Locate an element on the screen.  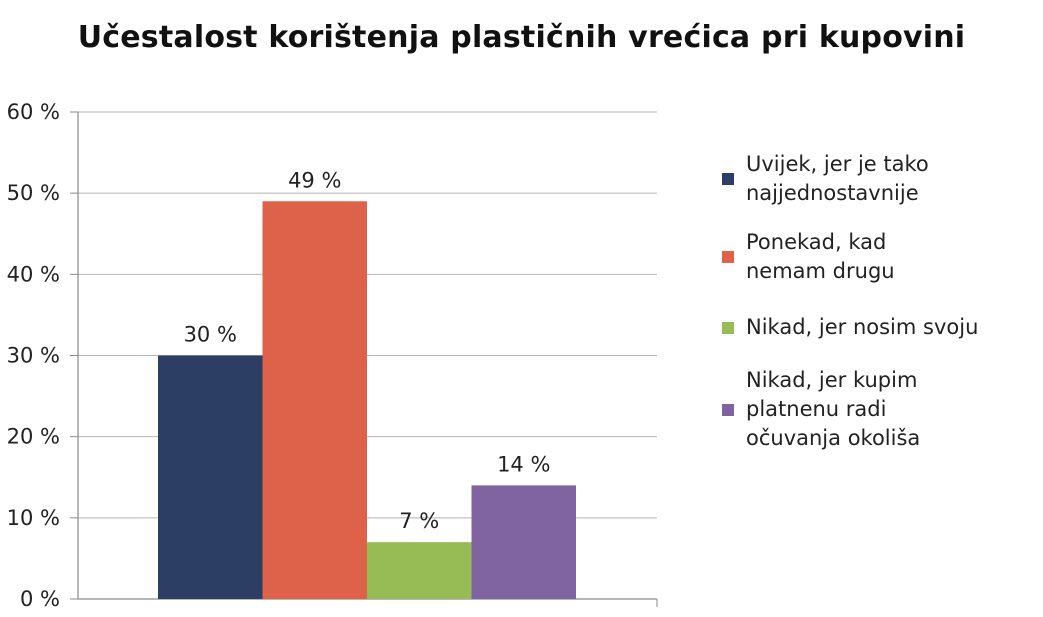
legend-item-2: Ponekad, kad nemam drugu is located at coordinates (808, 257).